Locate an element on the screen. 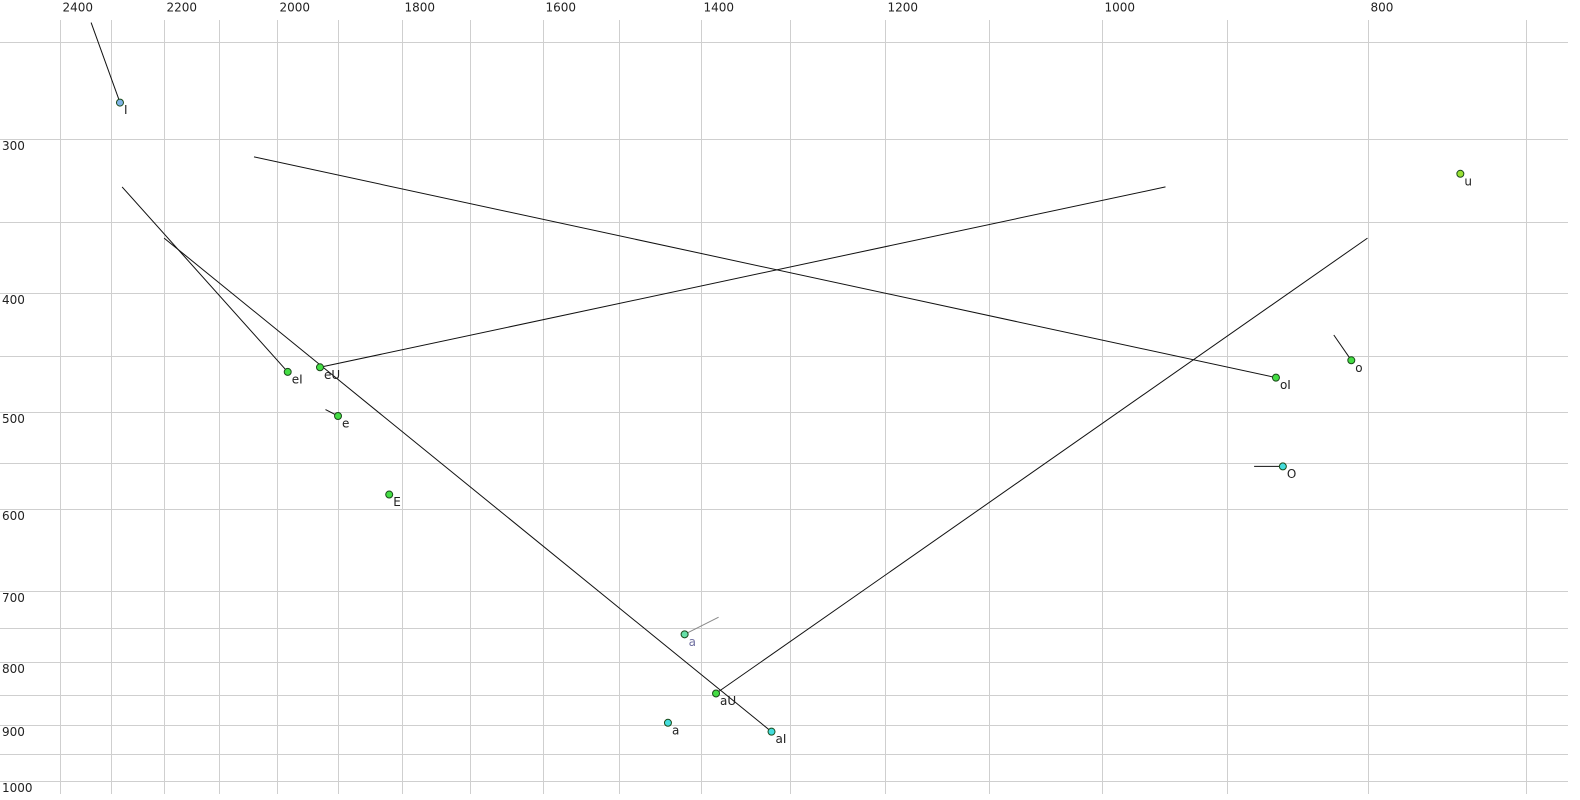 The width and height of the screenshot is (1580, 800). y-tick-label: 500 is located at coordinates (13, 419).